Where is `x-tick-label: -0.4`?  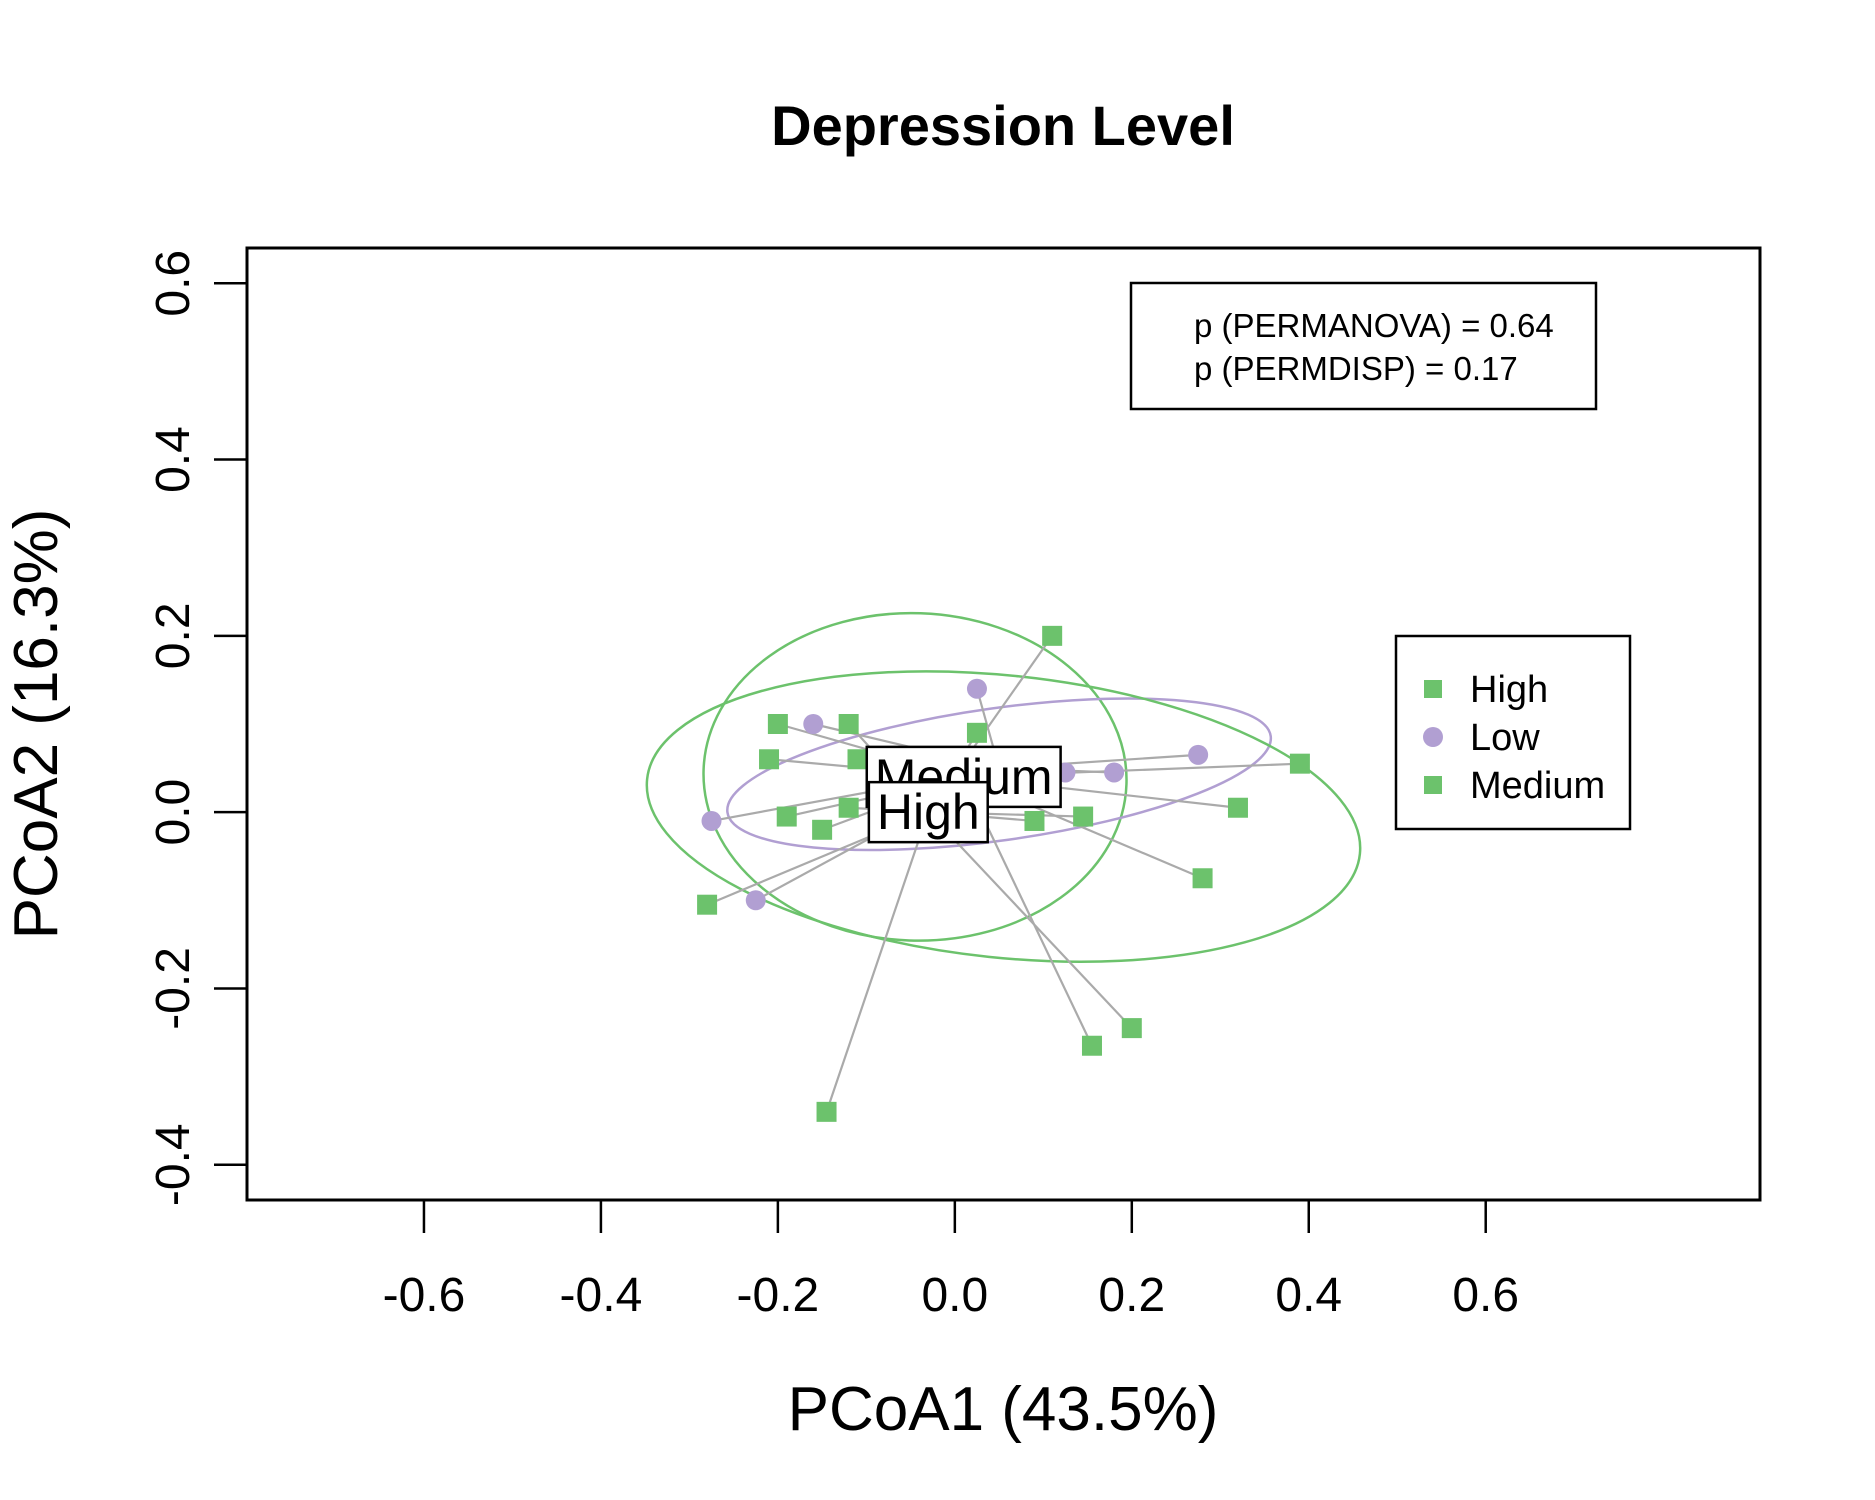 x-tick-label: -0.4 is located at coordinates (601, 1295).